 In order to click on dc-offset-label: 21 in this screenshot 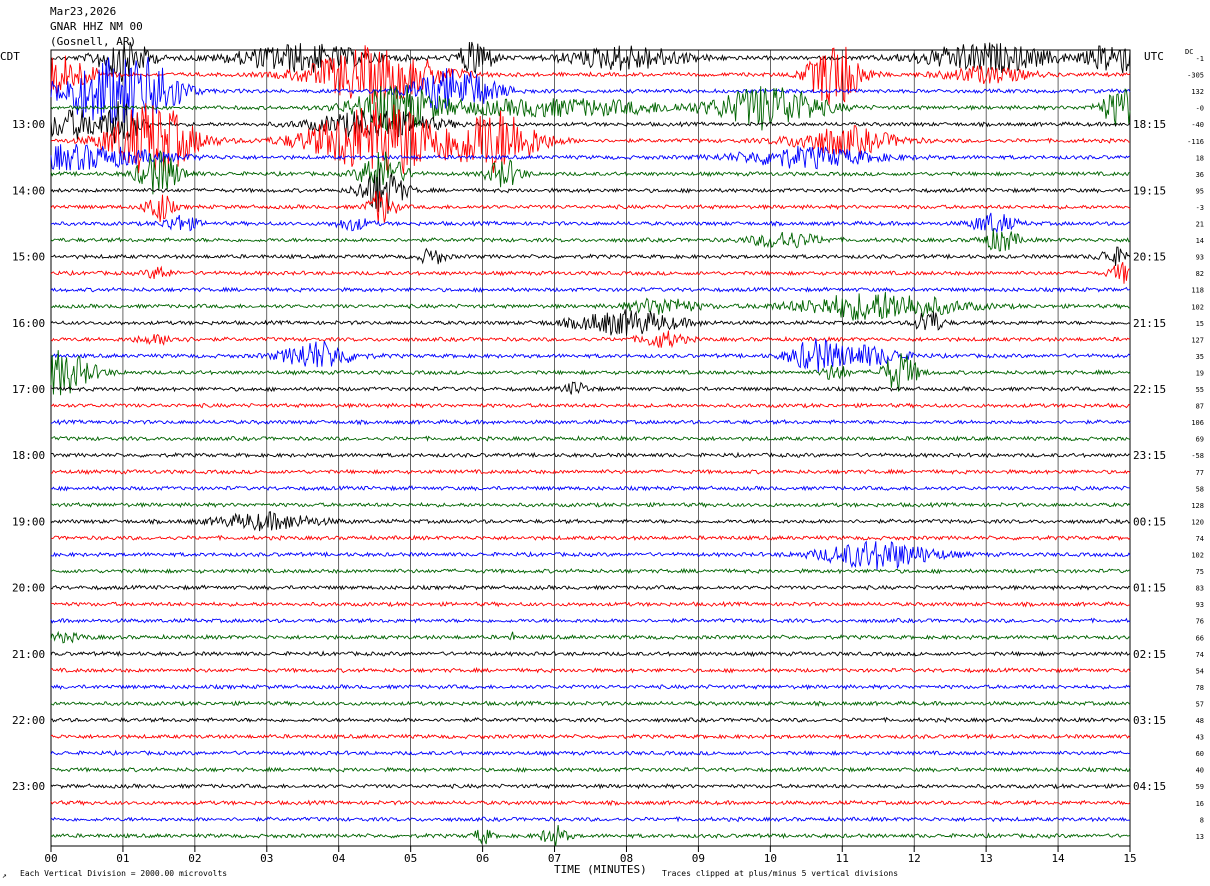, I will do `click(1200, 225)`.